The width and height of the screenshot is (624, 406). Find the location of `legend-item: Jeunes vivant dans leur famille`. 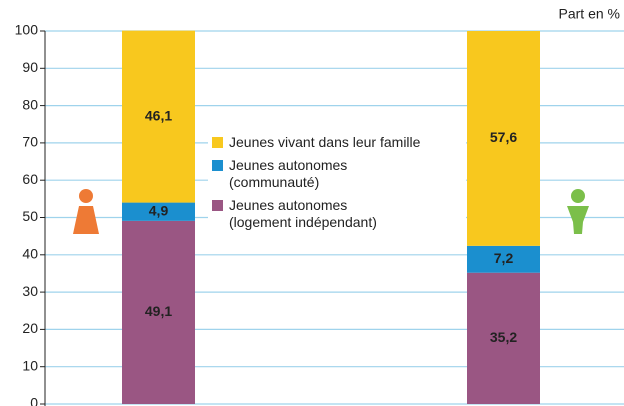

legend-item: Jeunes vivant dans leur famille is located at coordinates (337, 142).